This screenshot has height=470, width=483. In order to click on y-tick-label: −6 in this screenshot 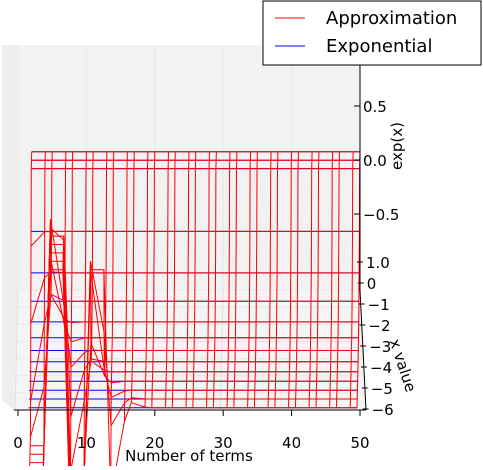, I will do `click(383, 410)`.